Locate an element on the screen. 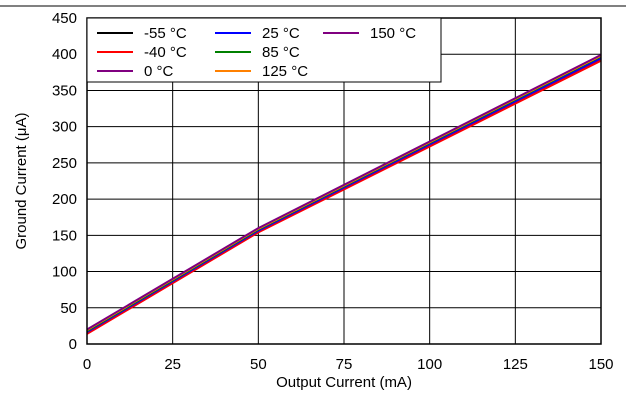 Image resolution: width=626 pixels, height=393 pixels. x-tick-label: 50 is located at coordinates (258, 364).